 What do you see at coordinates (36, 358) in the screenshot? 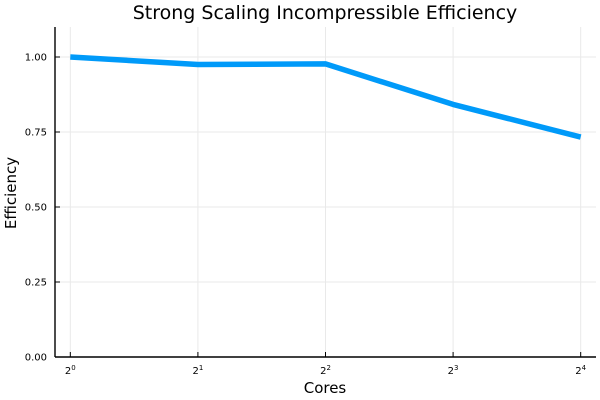
I see `y-tick-label: 0.00` at bounding box center [36, 358].